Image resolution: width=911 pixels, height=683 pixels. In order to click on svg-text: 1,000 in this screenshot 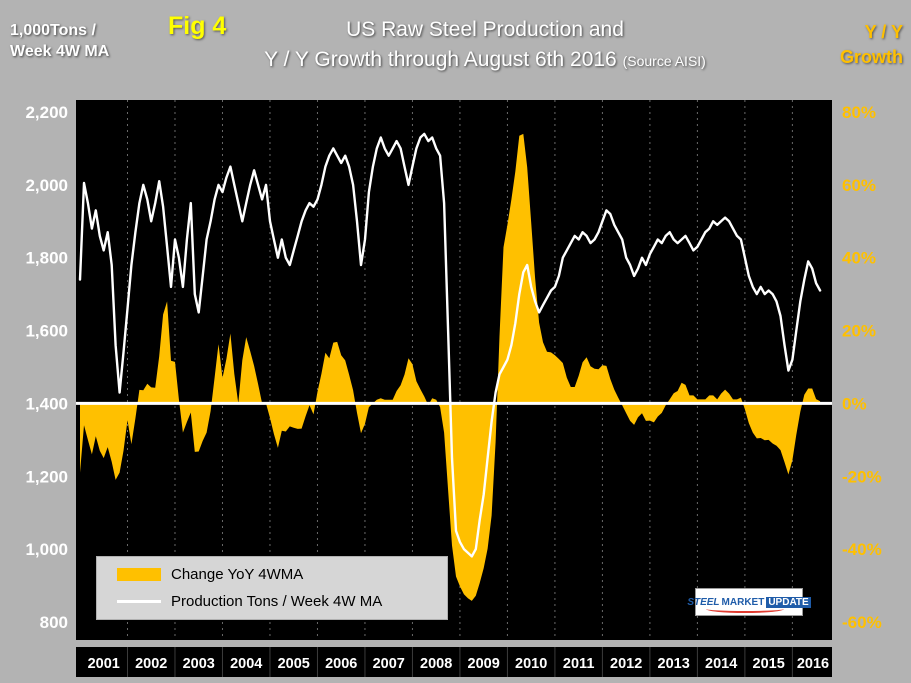, I will do `click(46, 549)`.